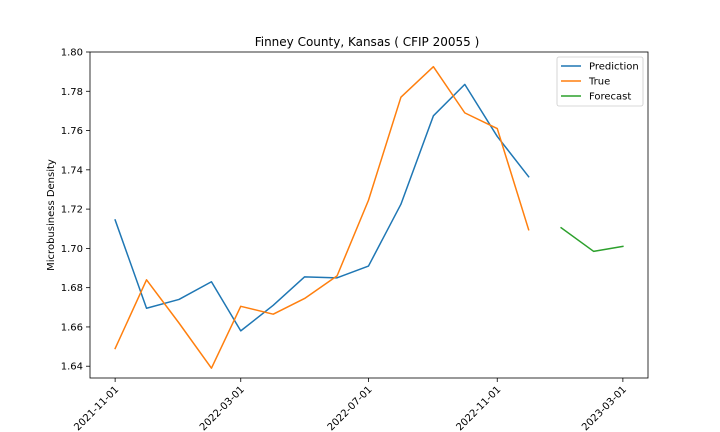 The width and height of the screenshot is (720, 432). What do you see at coordinates (96, 408) in the screenshot?
I see `x-tick-label: 2021-11-01` at bounding box center [96, 408].